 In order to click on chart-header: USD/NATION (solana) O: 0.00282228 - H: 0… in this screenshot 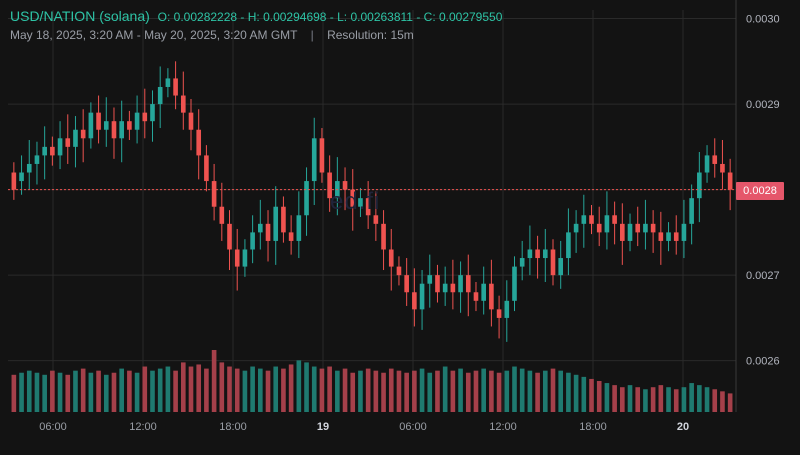, I will do `click(375, 25)`.